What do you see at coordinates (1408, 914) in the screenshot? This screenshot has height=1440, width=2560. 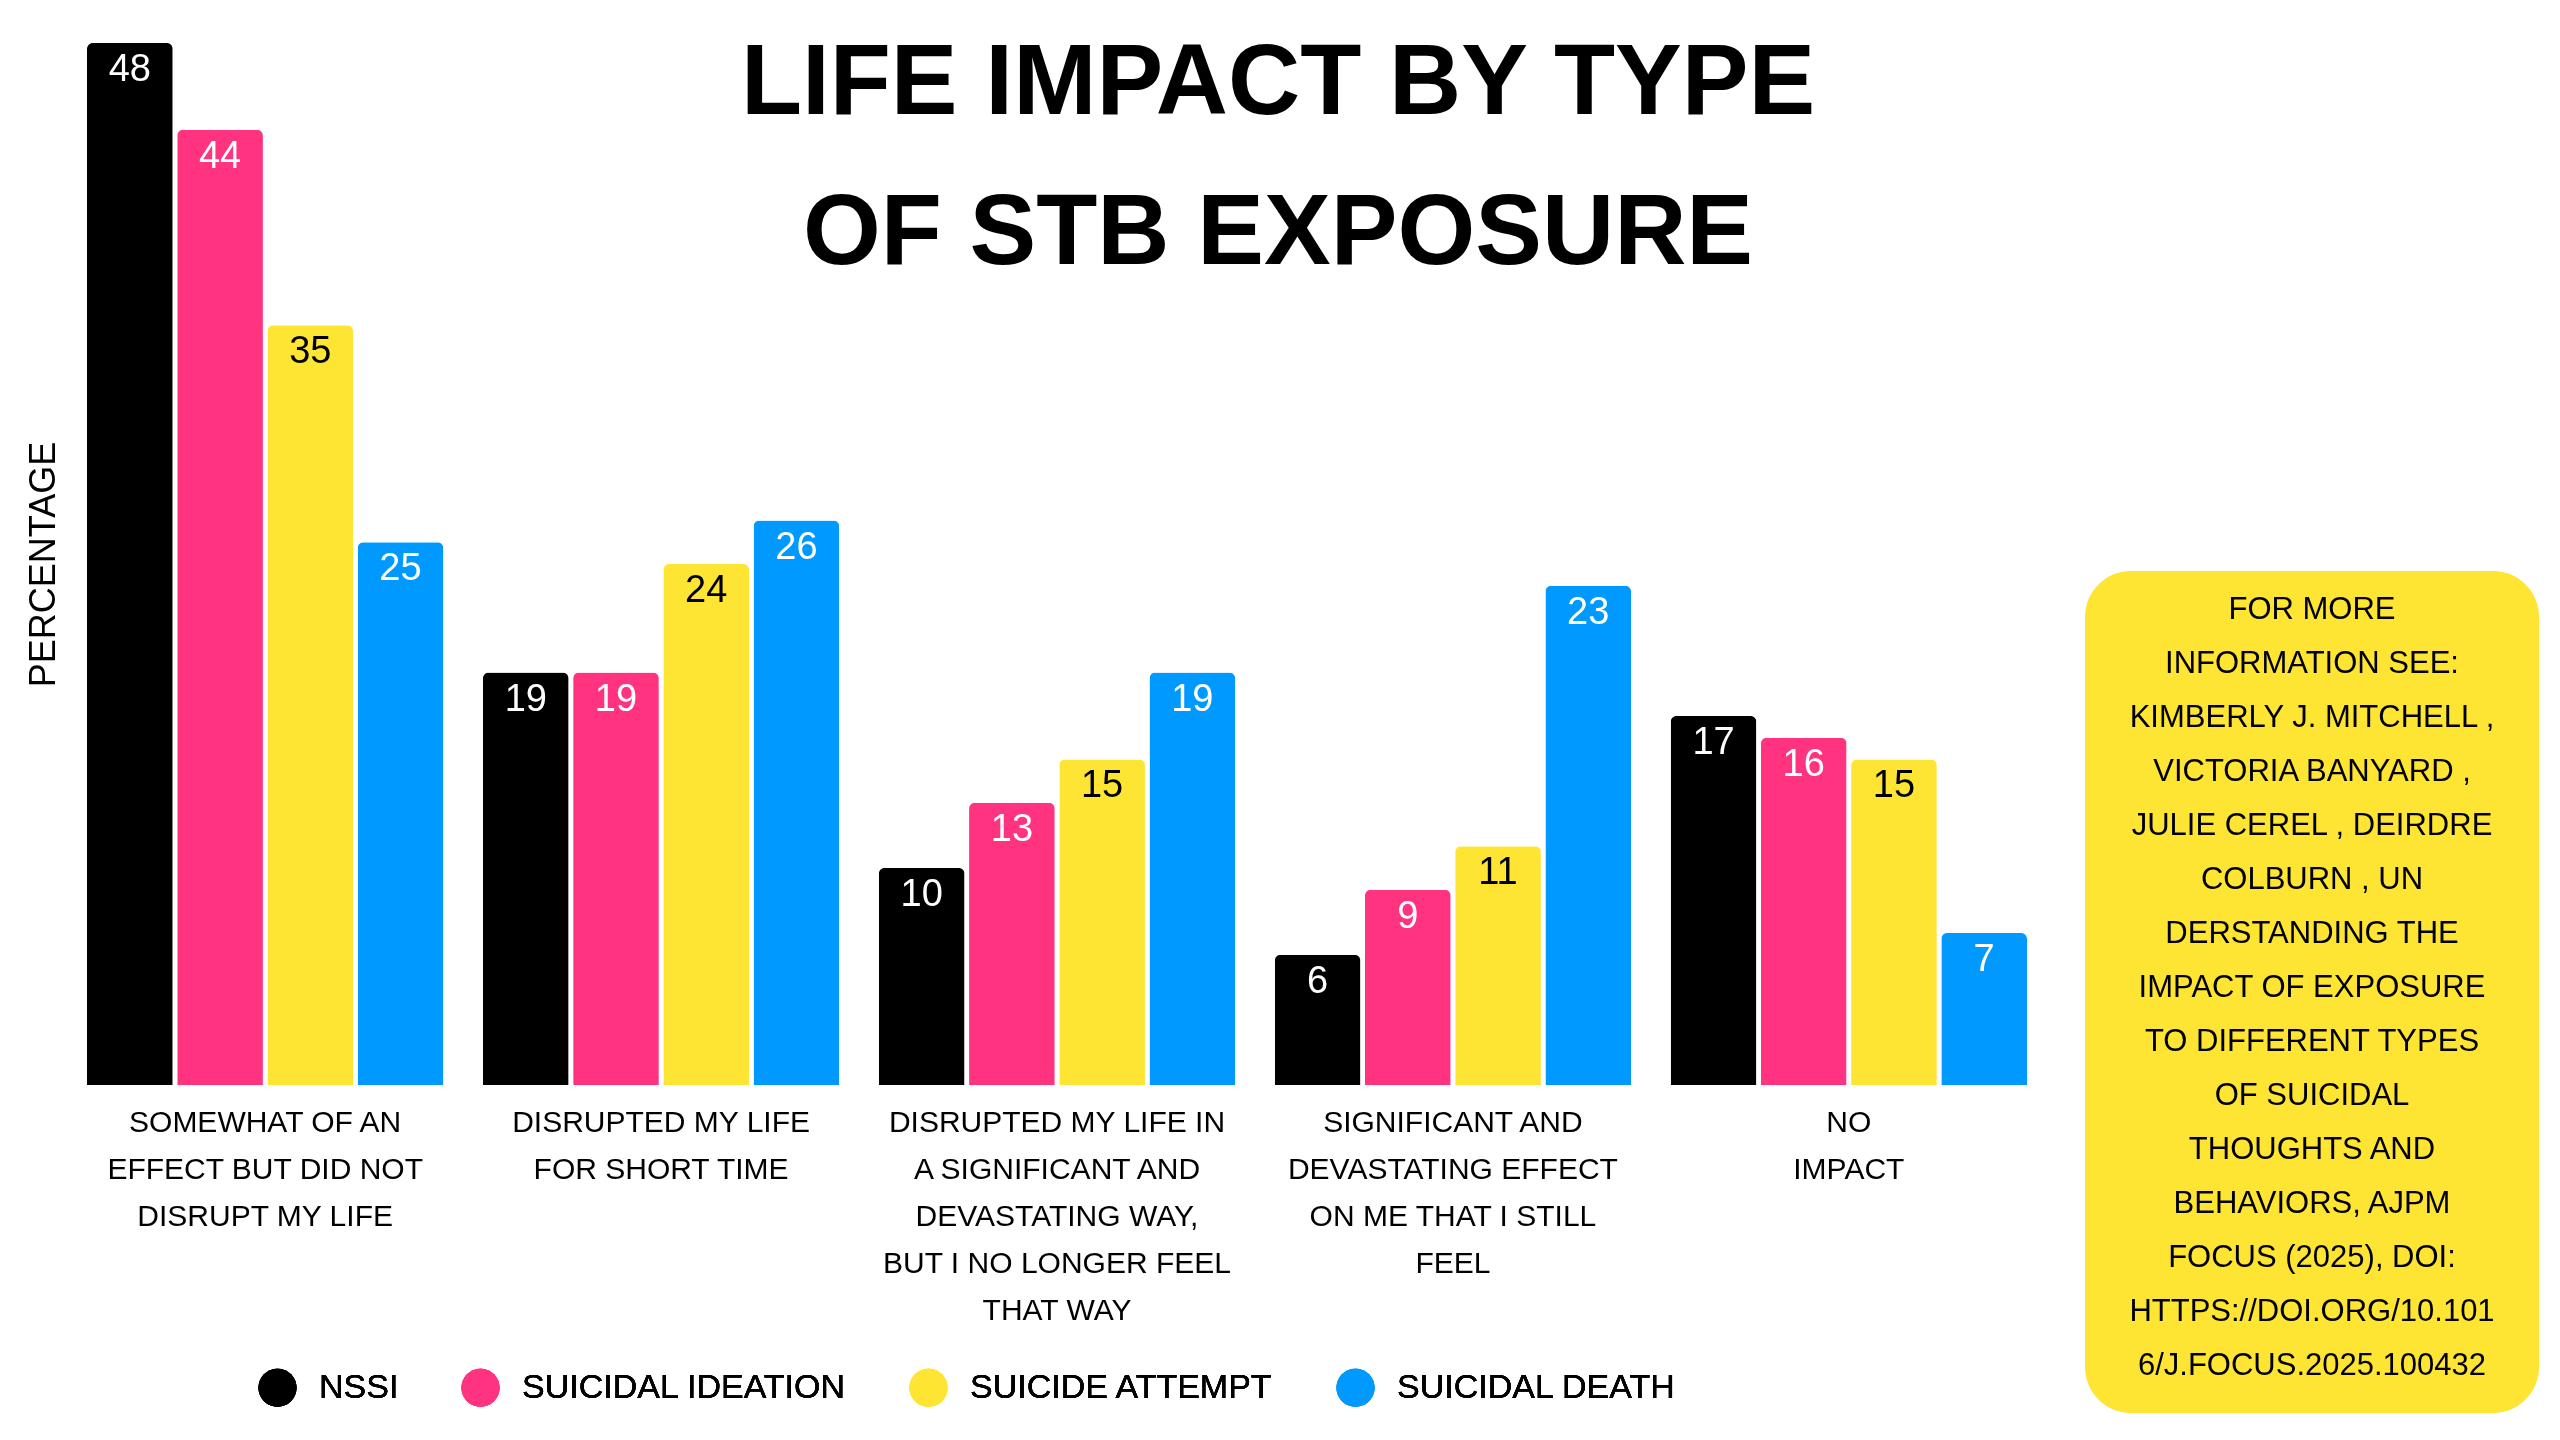 I see `data-label: 9` at bounding box center [1408, 914].